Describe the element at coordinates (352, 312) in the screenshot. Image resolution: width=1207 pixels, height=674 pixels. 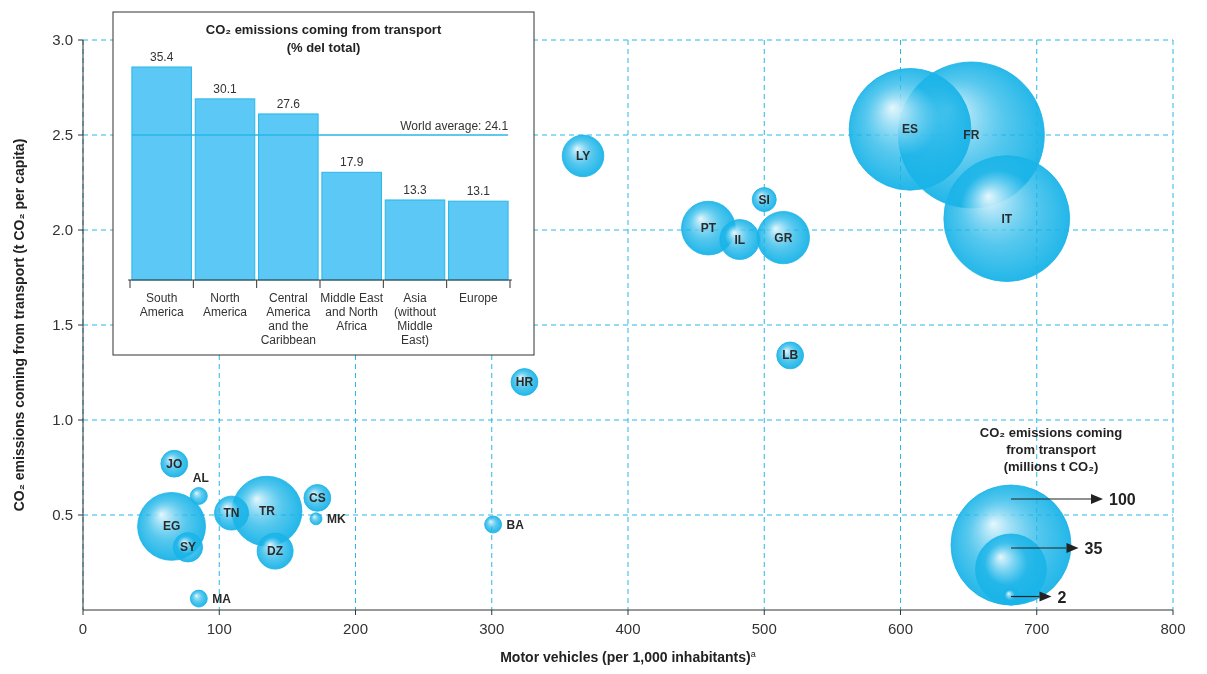
I see `x-tick-label: Middle East and North Africa` at that location.